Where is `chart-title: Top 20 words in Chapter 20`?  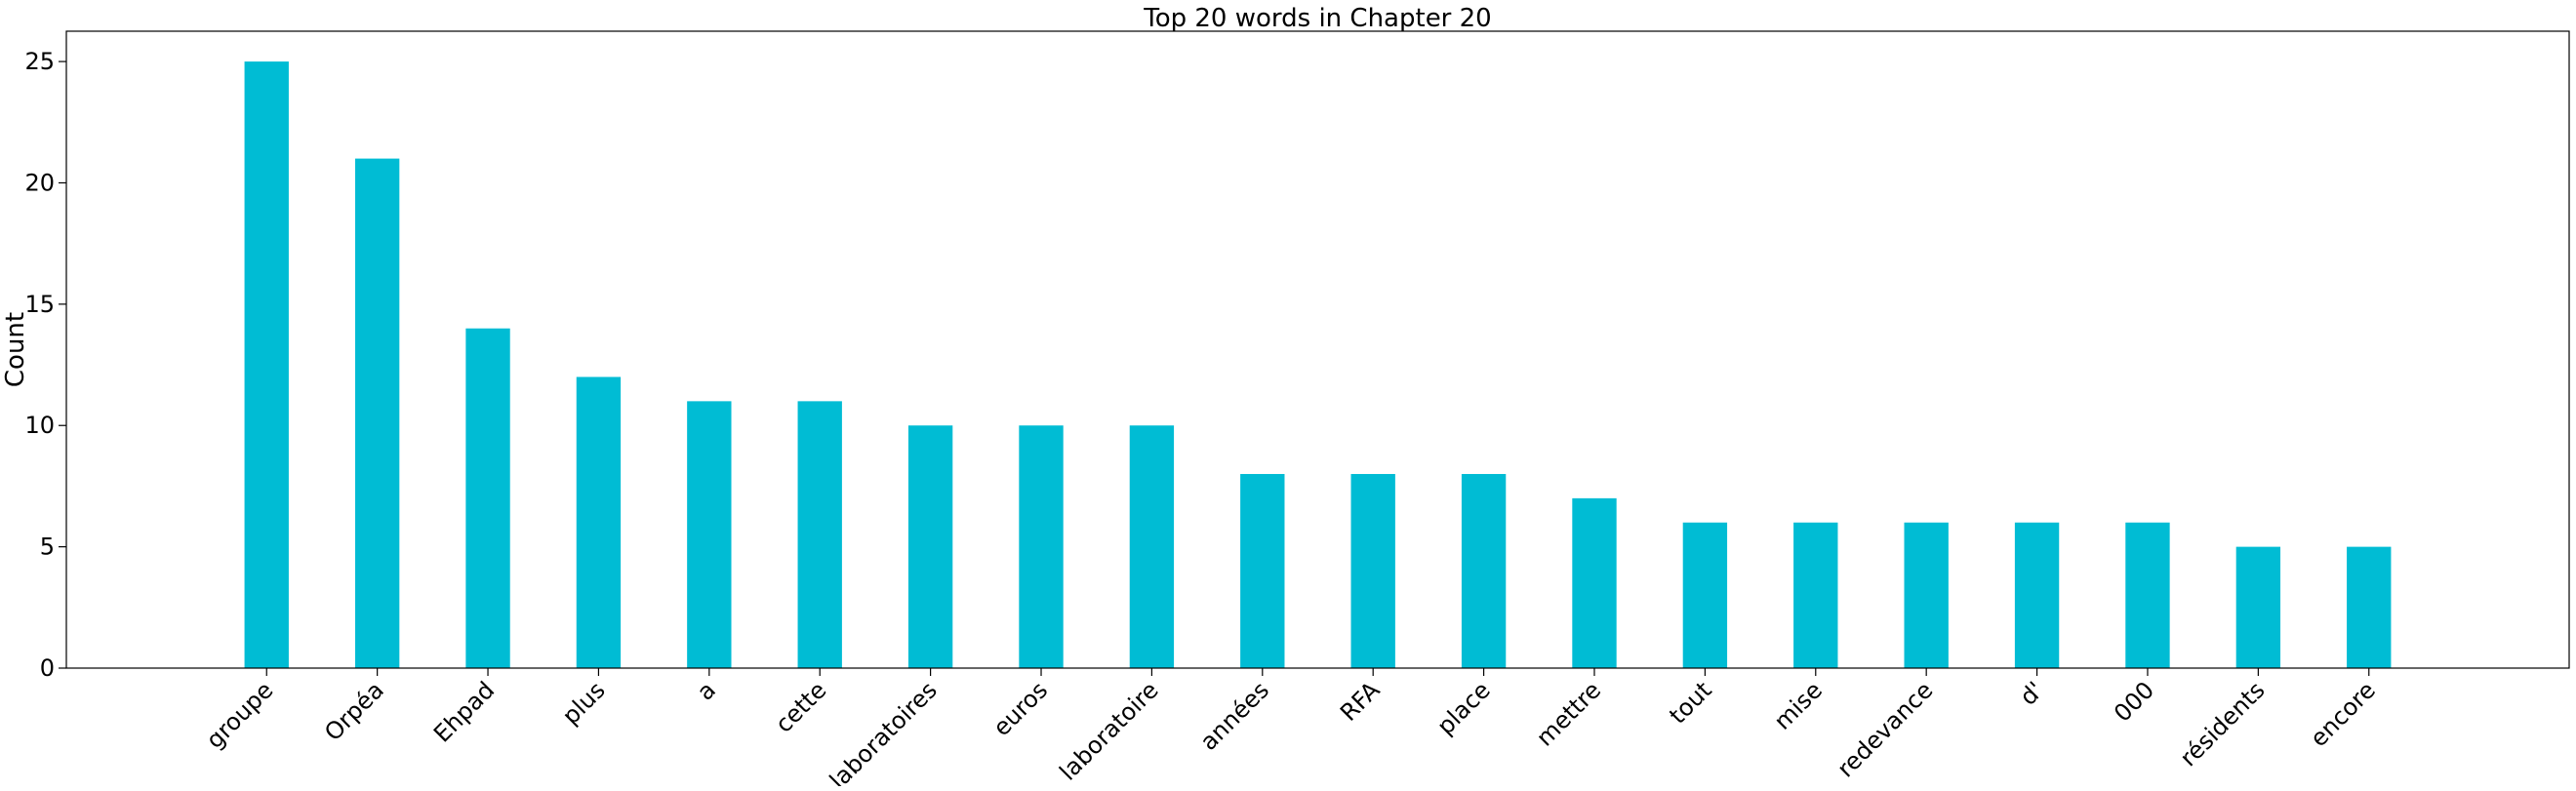 chart-title: Top 20 words in Chapter 20 is located at coordinates (1317, 18).